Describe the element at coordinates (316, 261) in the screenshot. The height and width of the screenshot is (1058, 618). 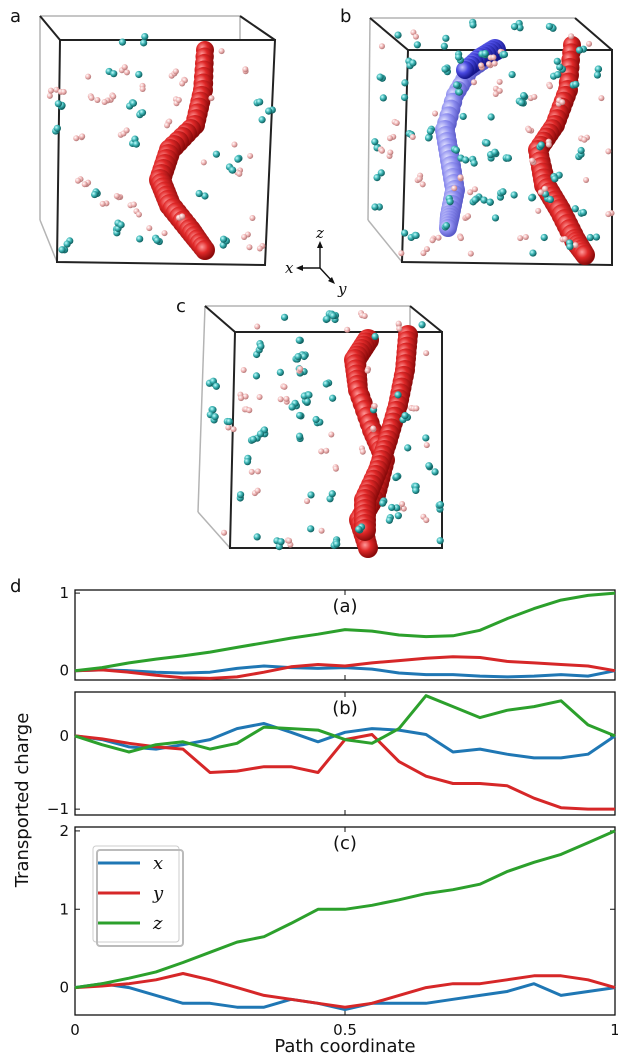
I see `axis-indicator: x z y` at that location.